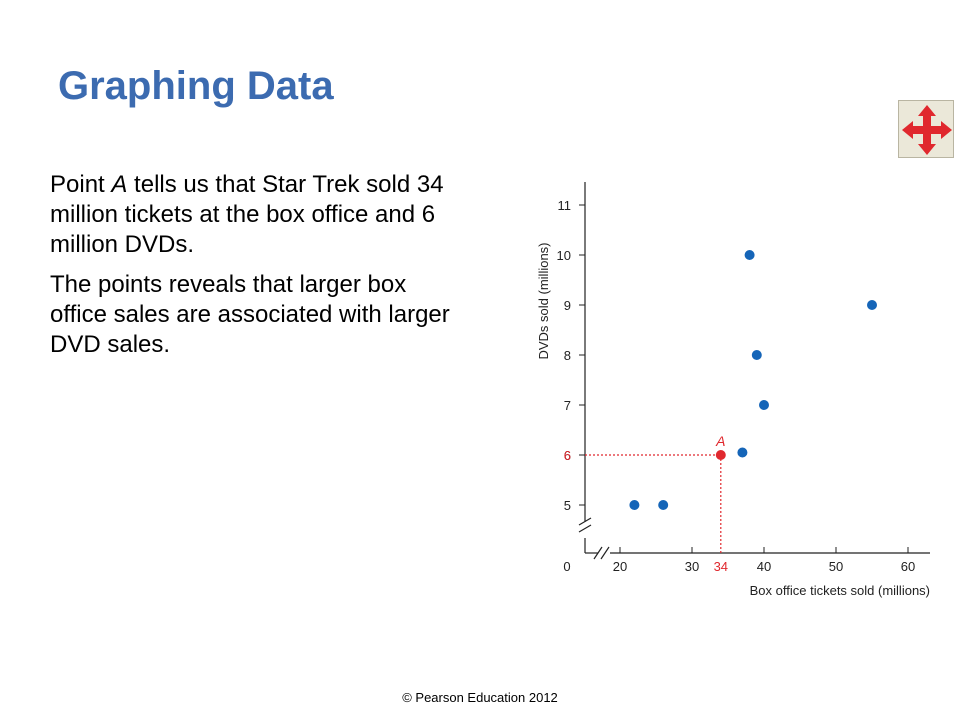 The image size is (960, 720). I want to click on highlight-y-label: 6, so click(567, 455).